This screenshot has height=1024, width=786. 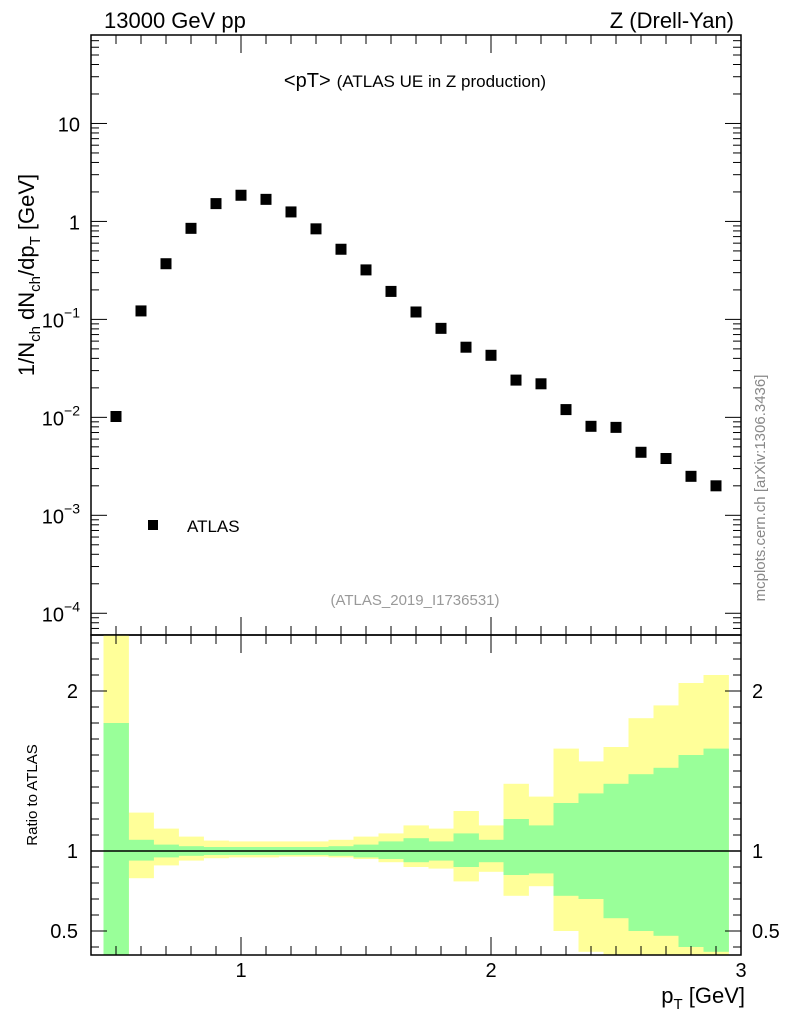 What do you see at coordinates (677, 1004) in the screenshot?
I see `xlabel-sub: T` at bounding box center [677, 1004].